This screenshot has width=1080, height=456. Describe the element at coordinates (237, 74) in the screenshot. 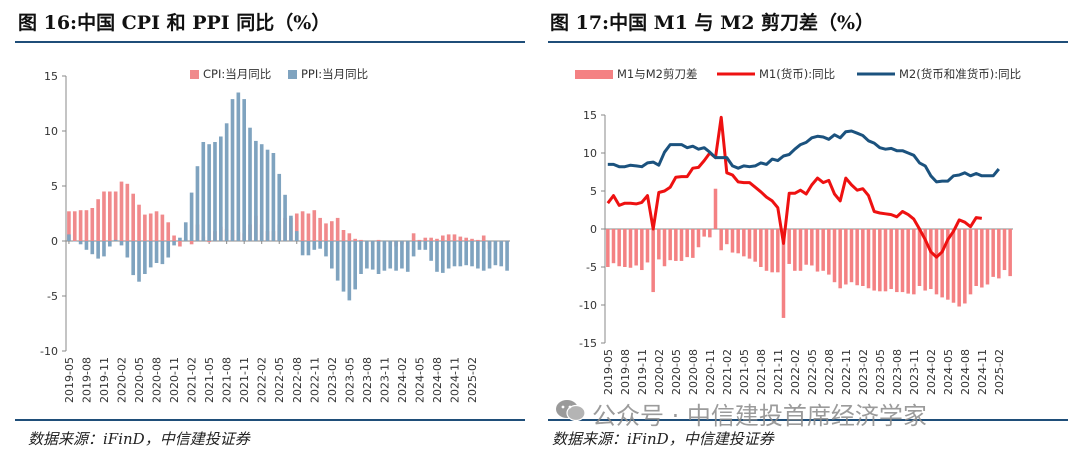

I see `legend-label: CPI:当月同比` at that location.